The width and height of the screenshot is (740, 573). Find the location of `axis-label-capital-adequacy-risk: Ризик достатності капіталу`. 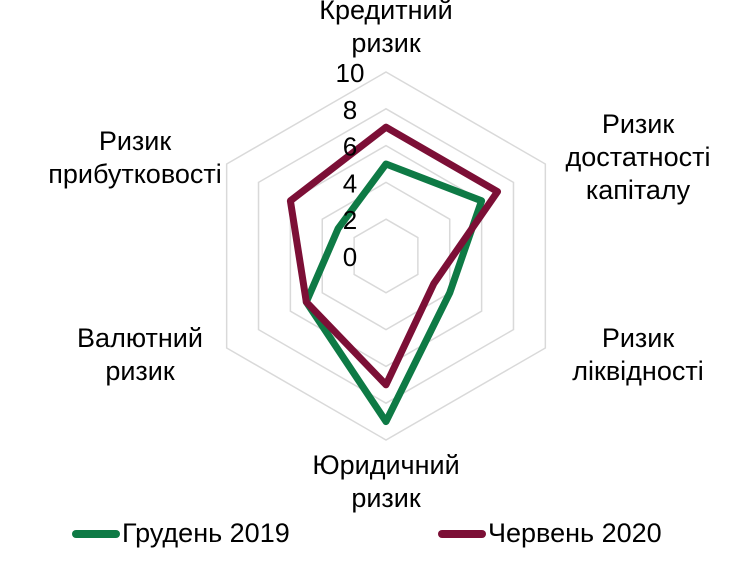

axis-label-capital-adequacy-risk: Ризик достатності капіталу is located at coordinates (638, 157).